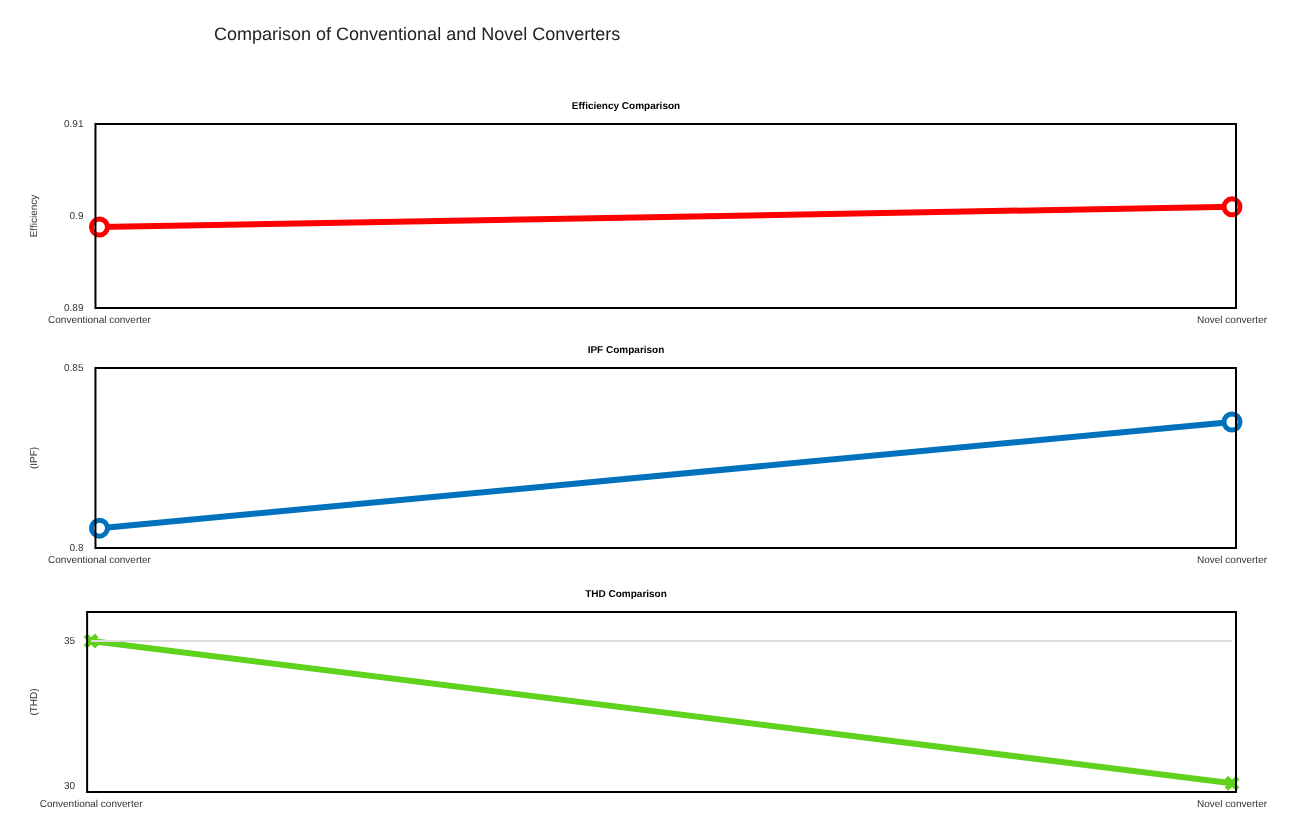 This screenshot has width=1312, height=830. What do you see at coordinates (417, 34) in the screenshot?
I see `text: Comparison of Conventional and Novel Converters` at bounding box center [417, 34].